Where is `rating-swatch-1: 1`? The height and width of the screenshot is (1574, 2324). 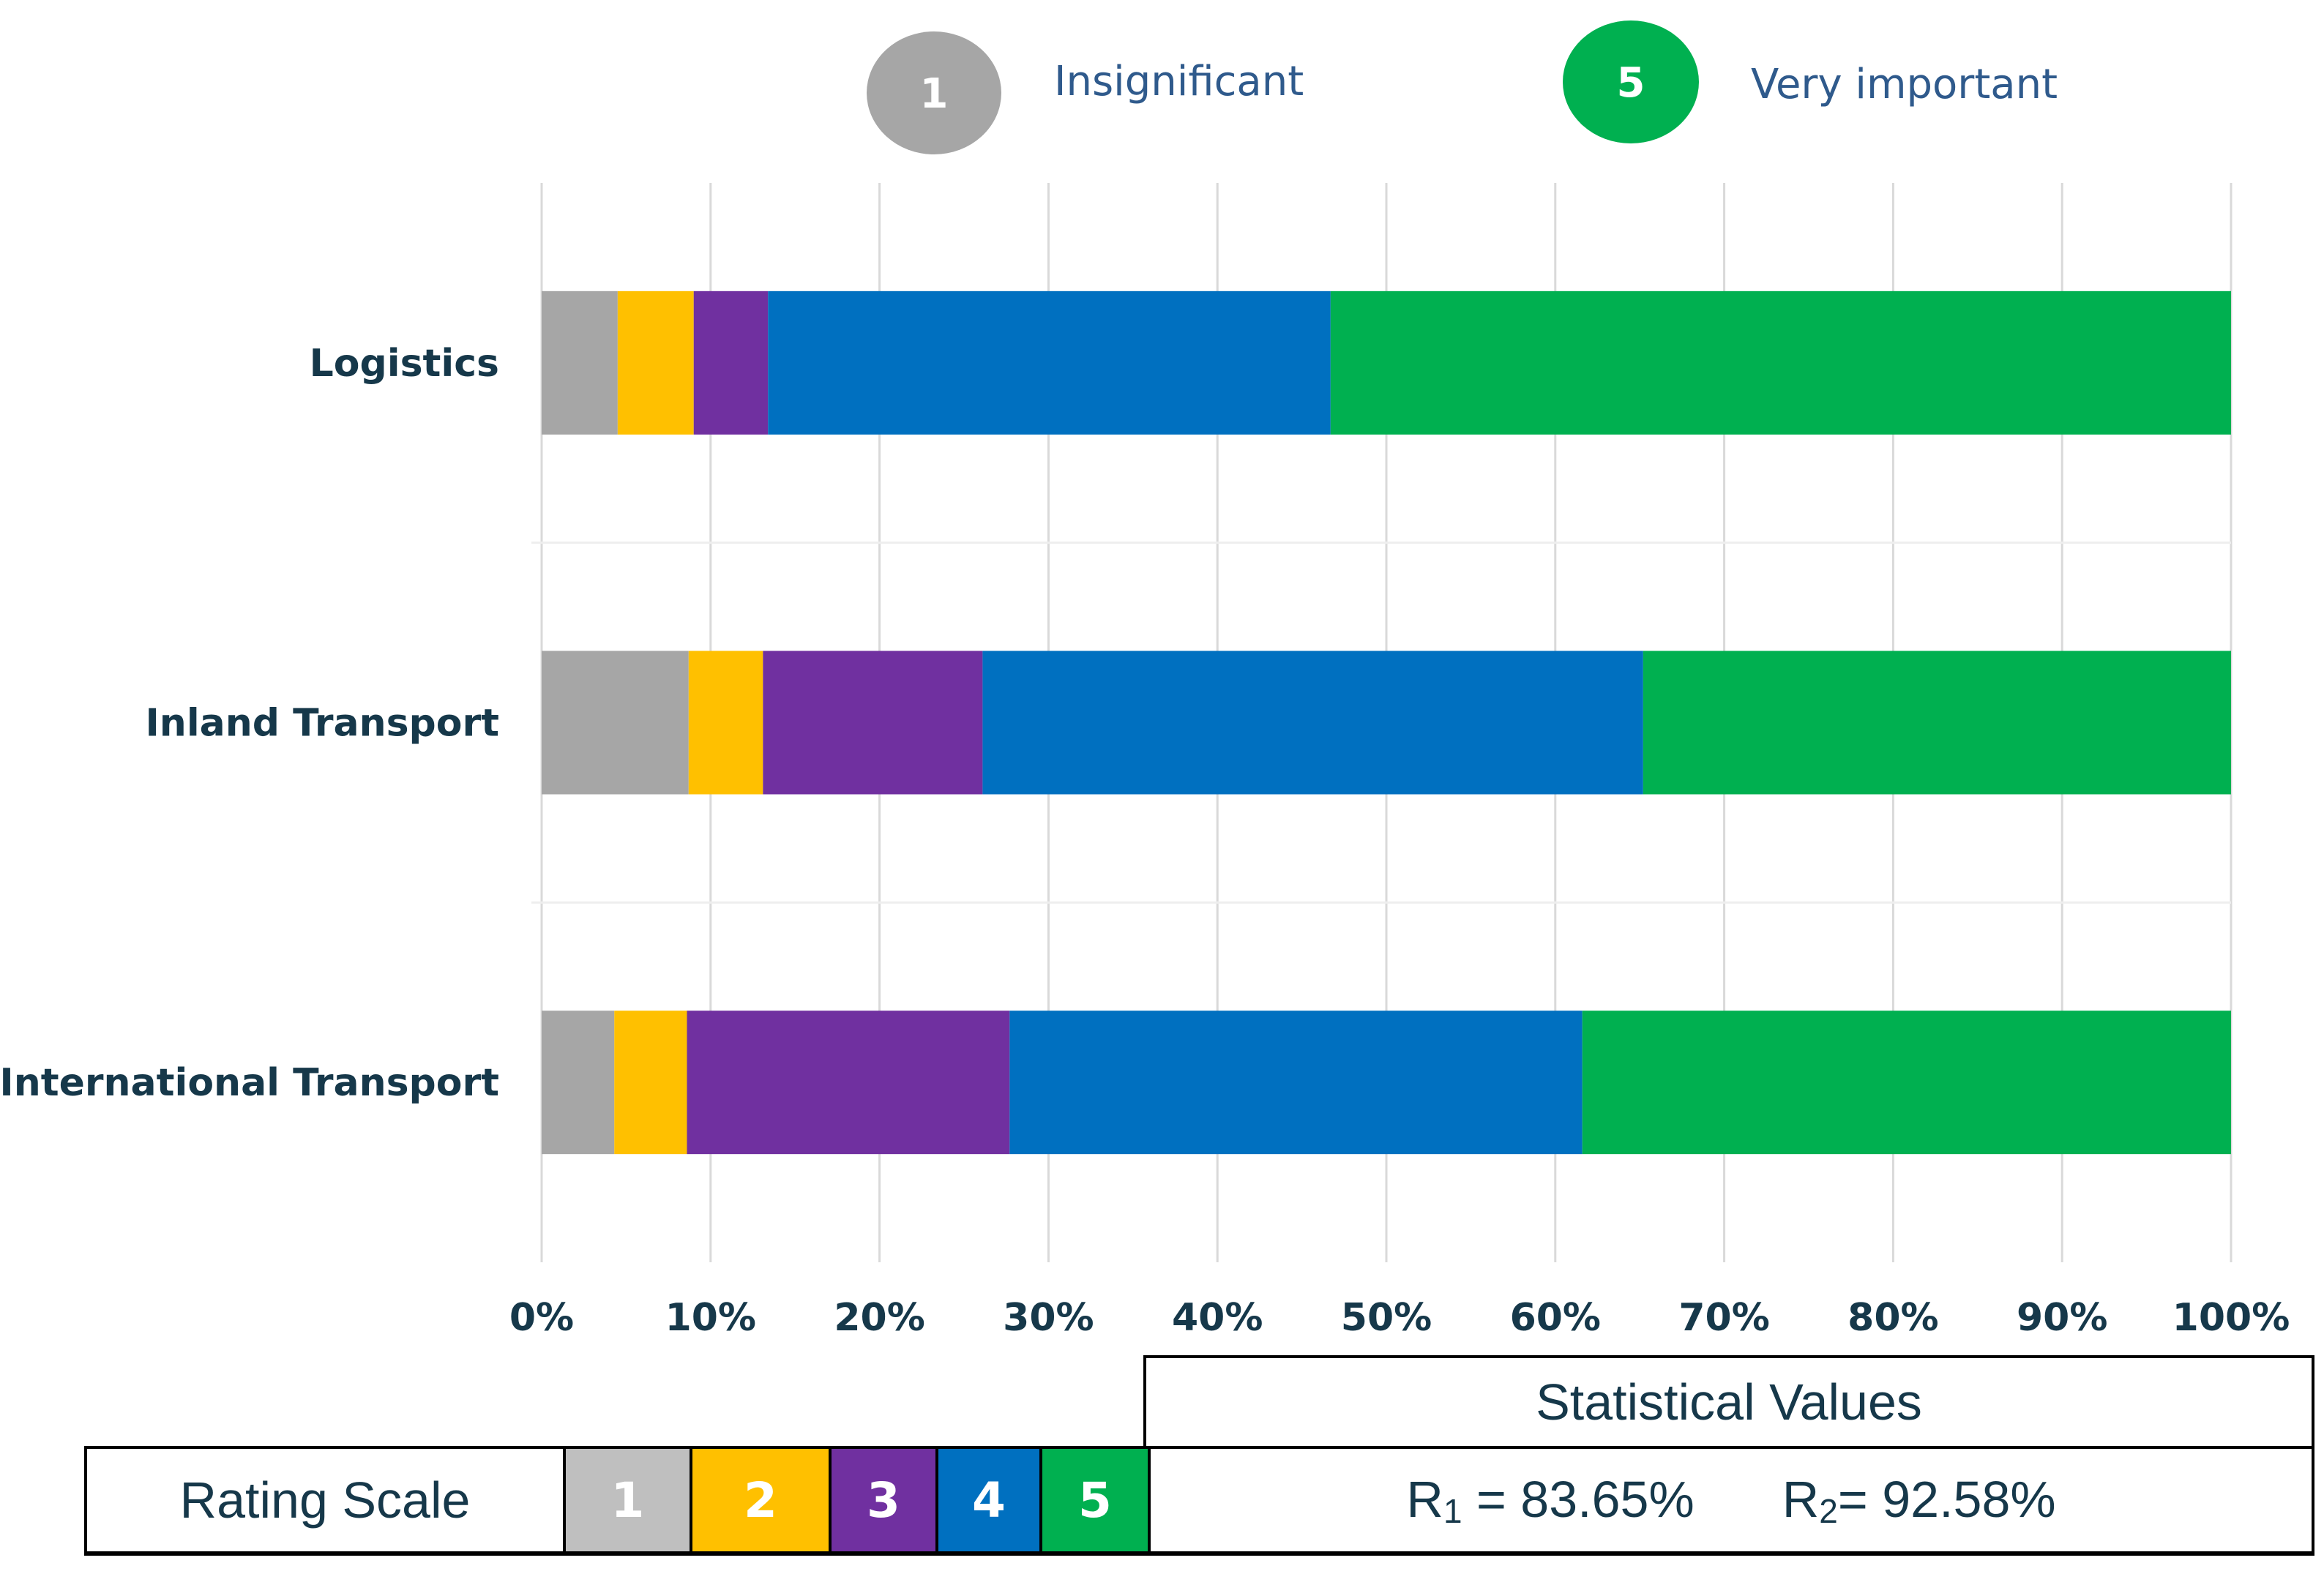
rating-swatch-1: 1 is located at coordinates (629, 1500).